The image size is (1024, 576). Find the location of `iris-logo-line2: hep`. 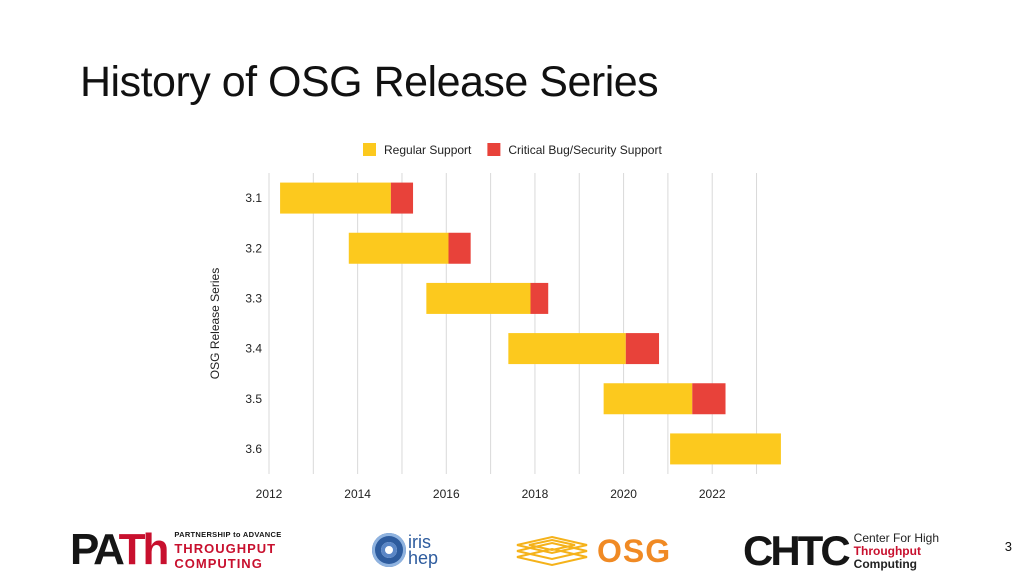

iris-logo-line2: hep is located at coordinates (423, 558).